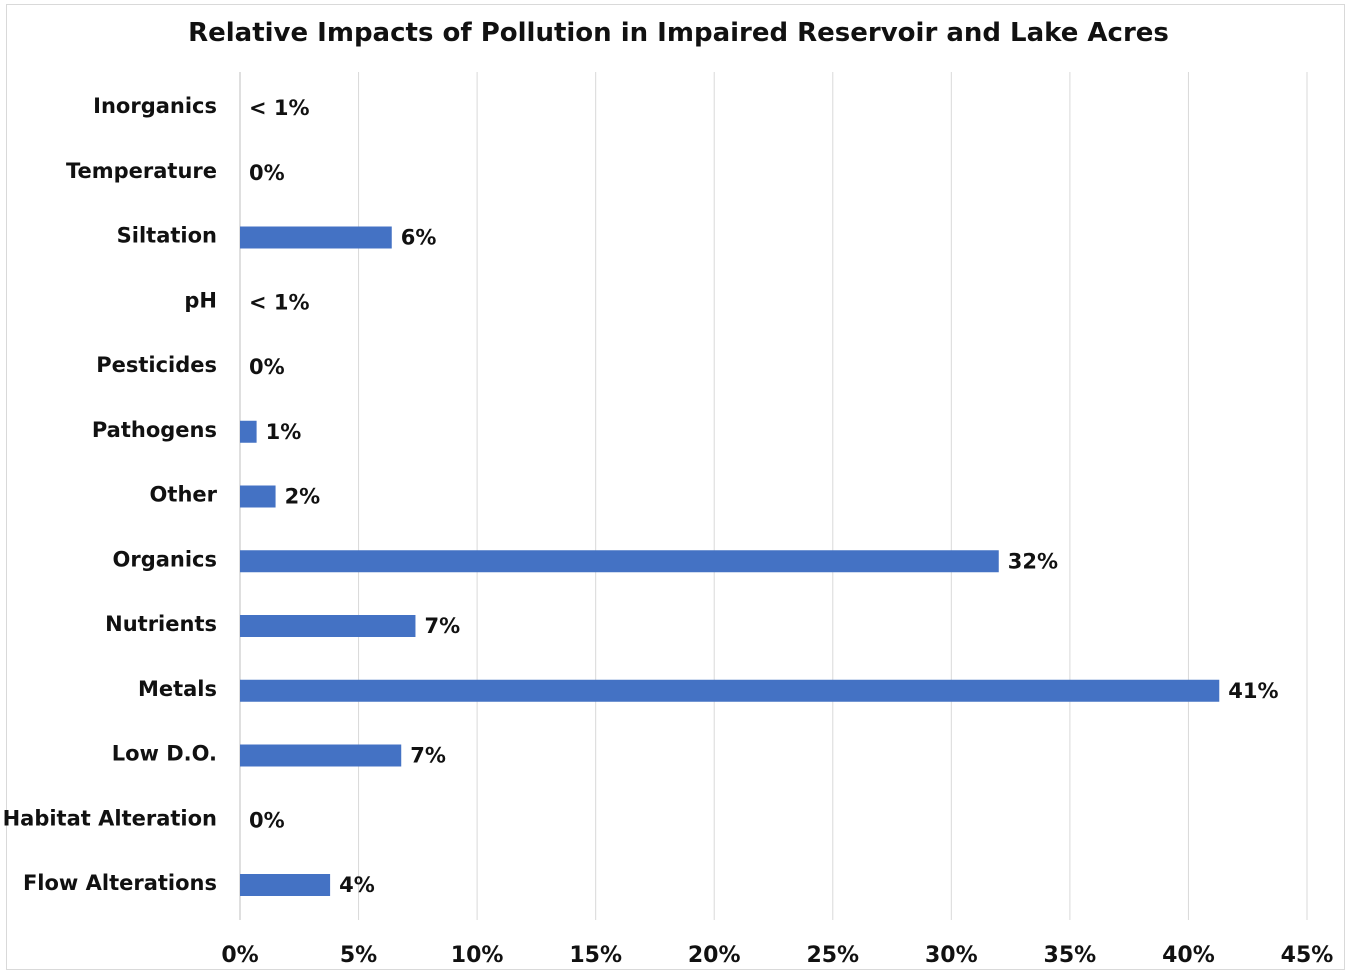  I want to click on x-tick-label: 35%, so click(1070, 955).